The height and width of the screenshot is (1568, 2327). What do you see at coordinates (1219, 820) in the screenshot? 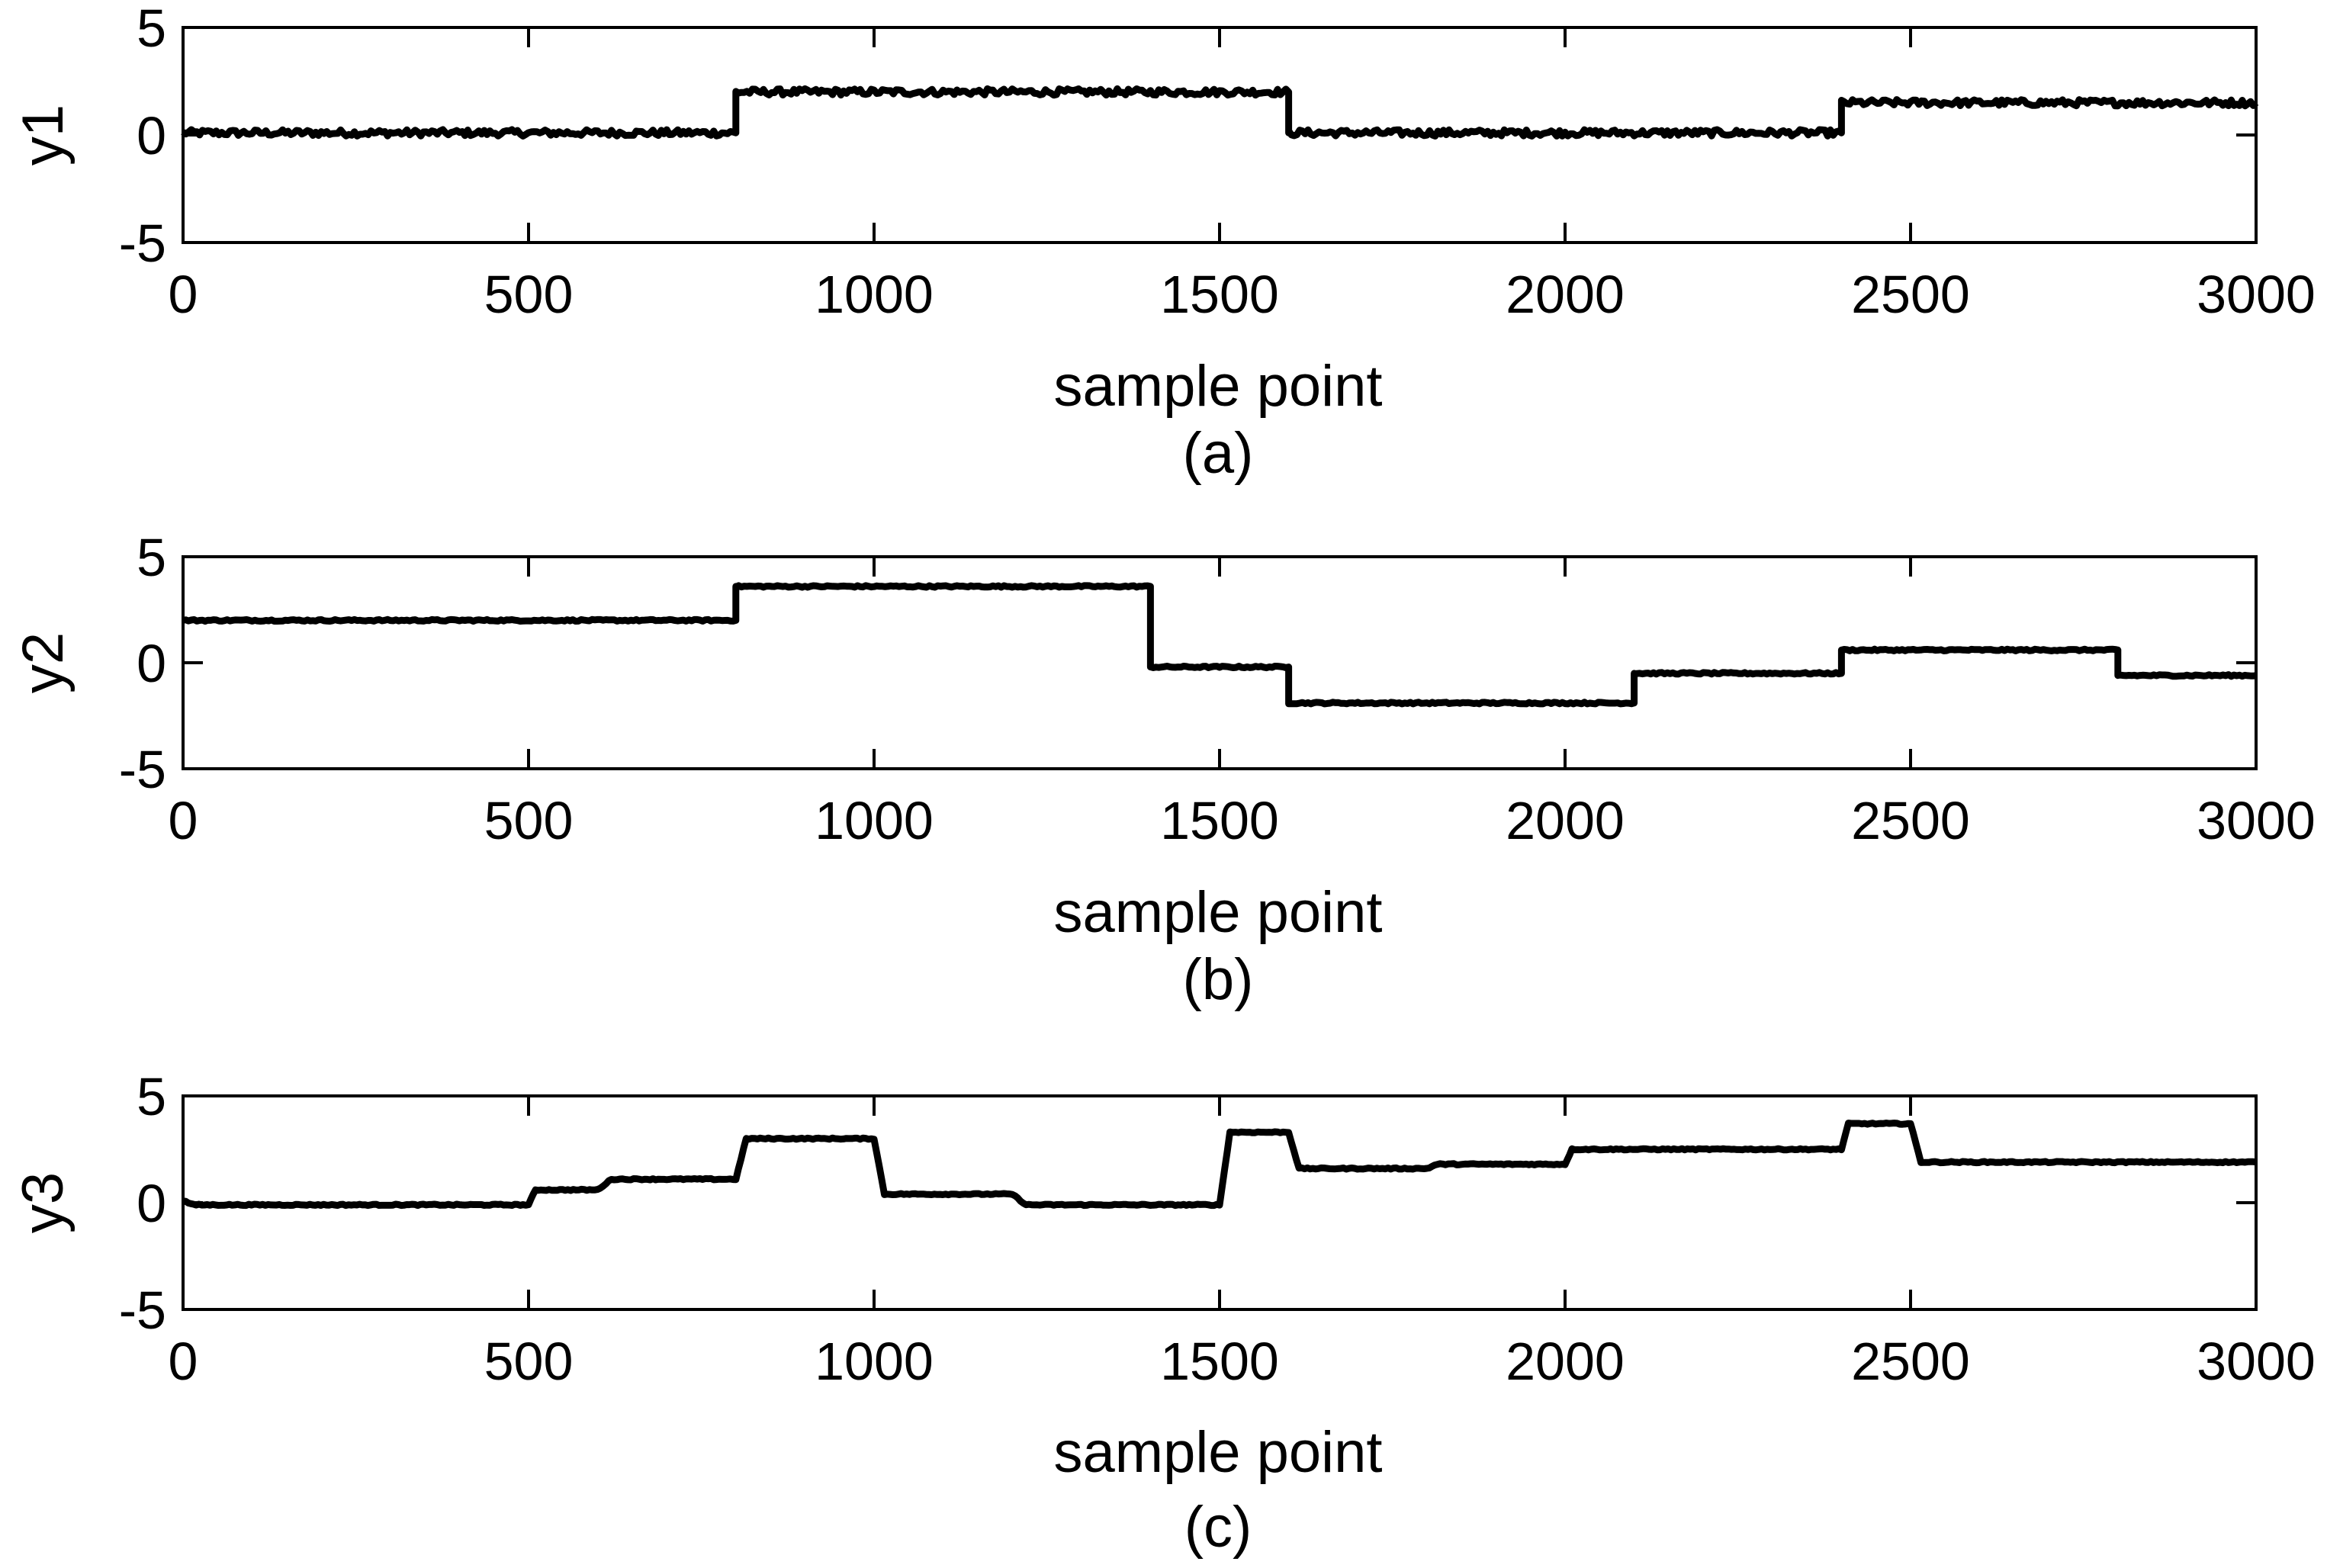
I see `panel-b-xtick-label: 1500` at bounding box center [1219, 820].